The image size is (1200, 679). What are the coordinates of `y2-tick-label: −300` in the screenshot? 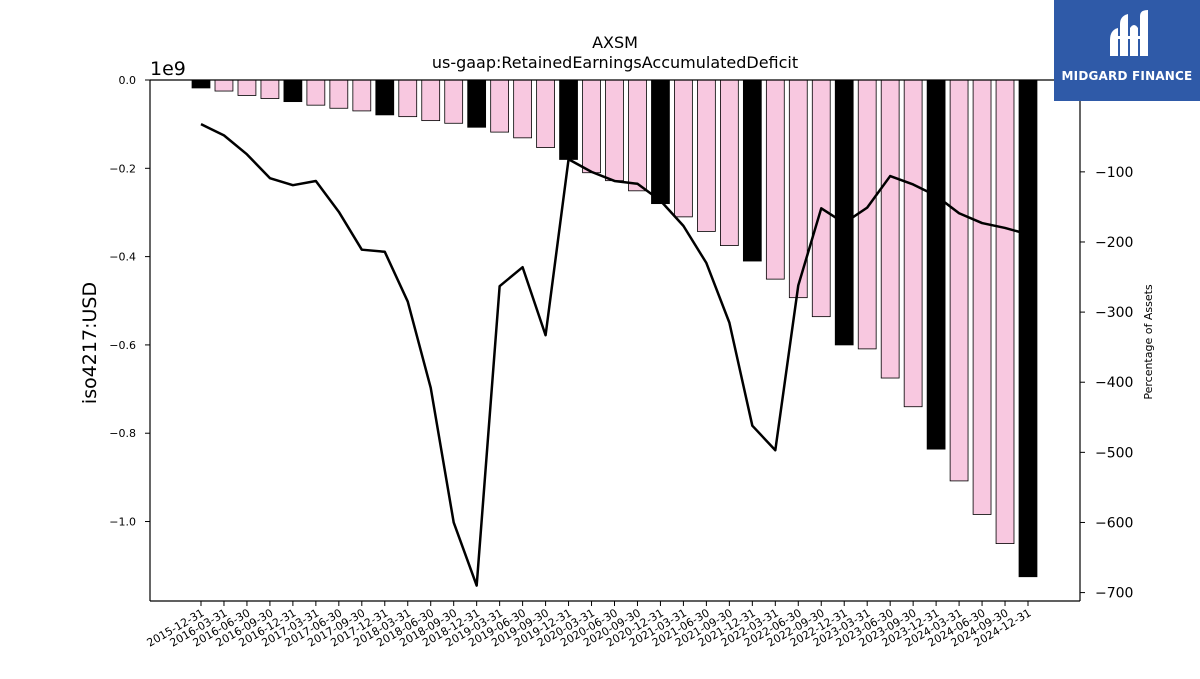 It's located at (1114, 313).